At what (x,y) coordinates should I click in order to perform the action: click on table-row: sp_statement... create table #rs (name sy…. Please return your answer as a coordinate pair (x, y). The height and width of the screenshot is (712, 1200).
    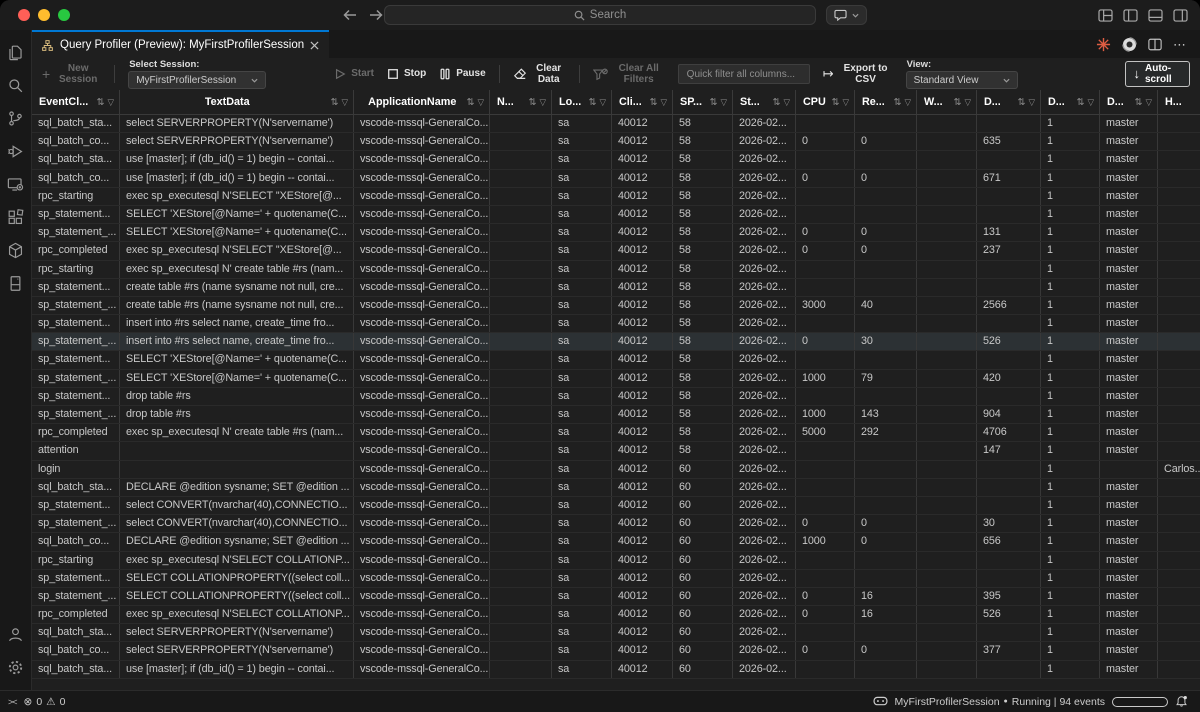
    Looking at the image, I should click on (616, 287).